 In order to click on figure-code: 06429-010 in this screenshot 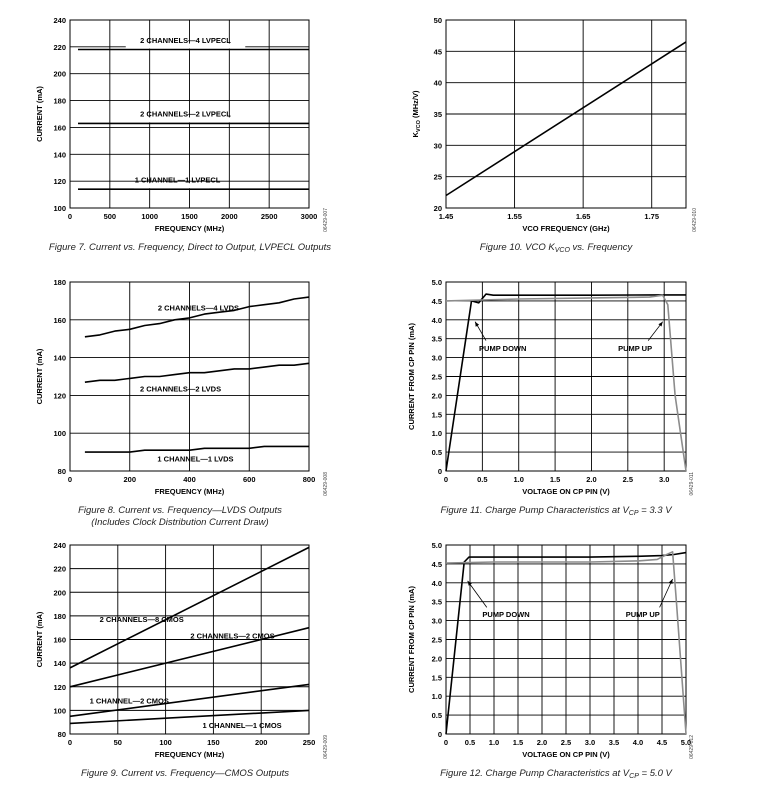, I will do `click(695, 220)`.